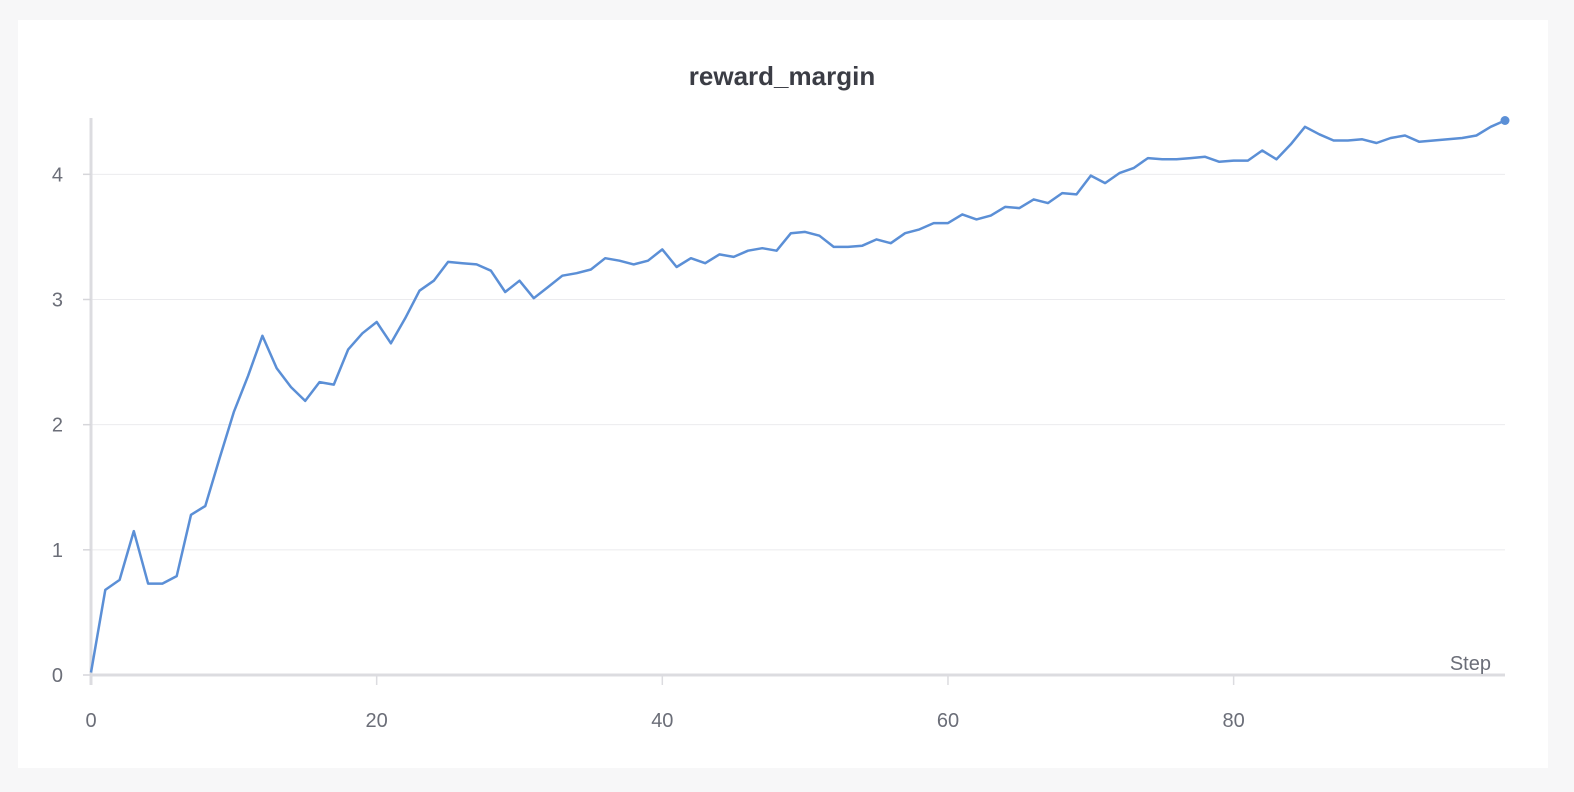 The height and width of the screenshot is (792, 1574). Describe the element at coordinates (57, 426) in the screenshot. I see `y-tick-label: 2` at that location.